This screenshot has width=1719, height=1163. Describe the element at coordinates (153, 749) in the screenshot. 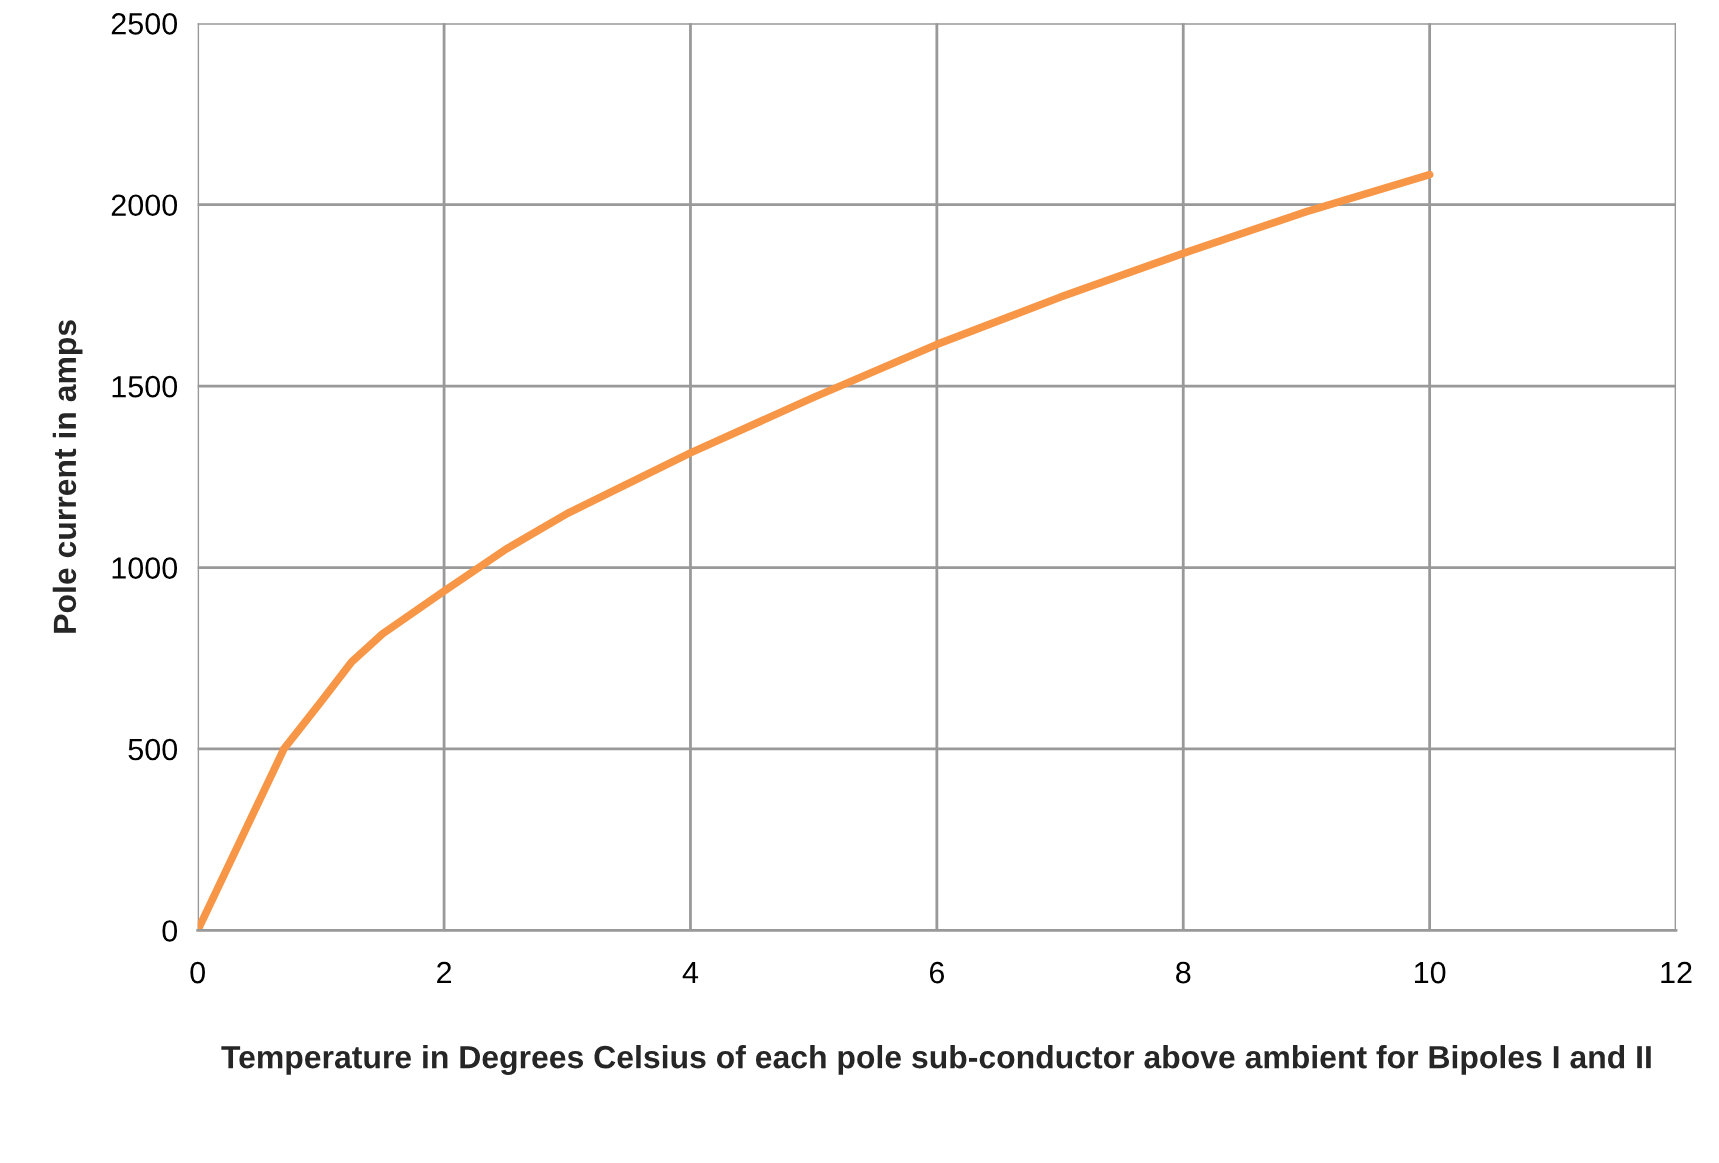

I see `y-tick-label: 500` at that location.